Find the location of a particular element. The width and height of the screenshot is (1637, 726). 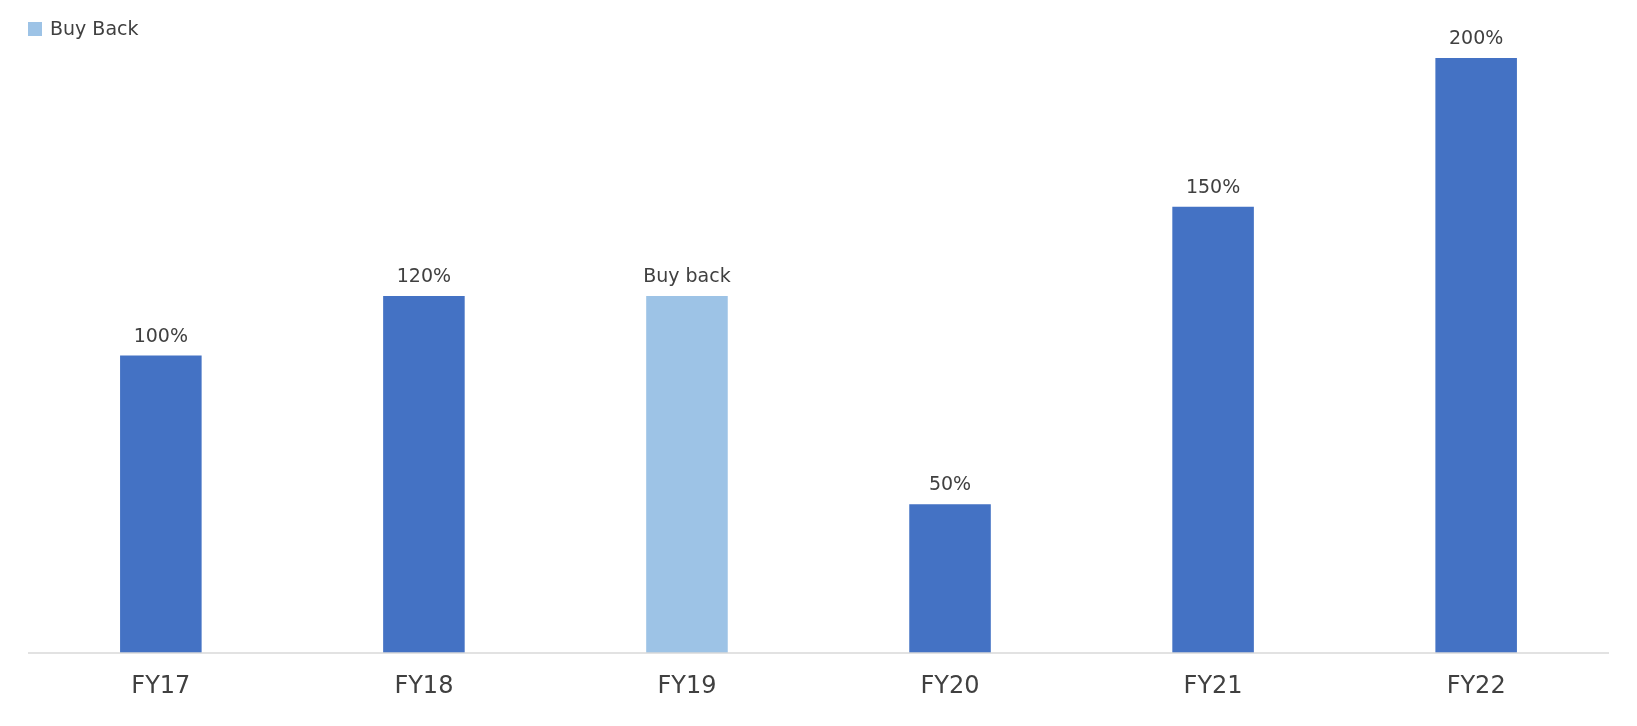

x-tick-label: FY17 is located at coordinates (161, 685).